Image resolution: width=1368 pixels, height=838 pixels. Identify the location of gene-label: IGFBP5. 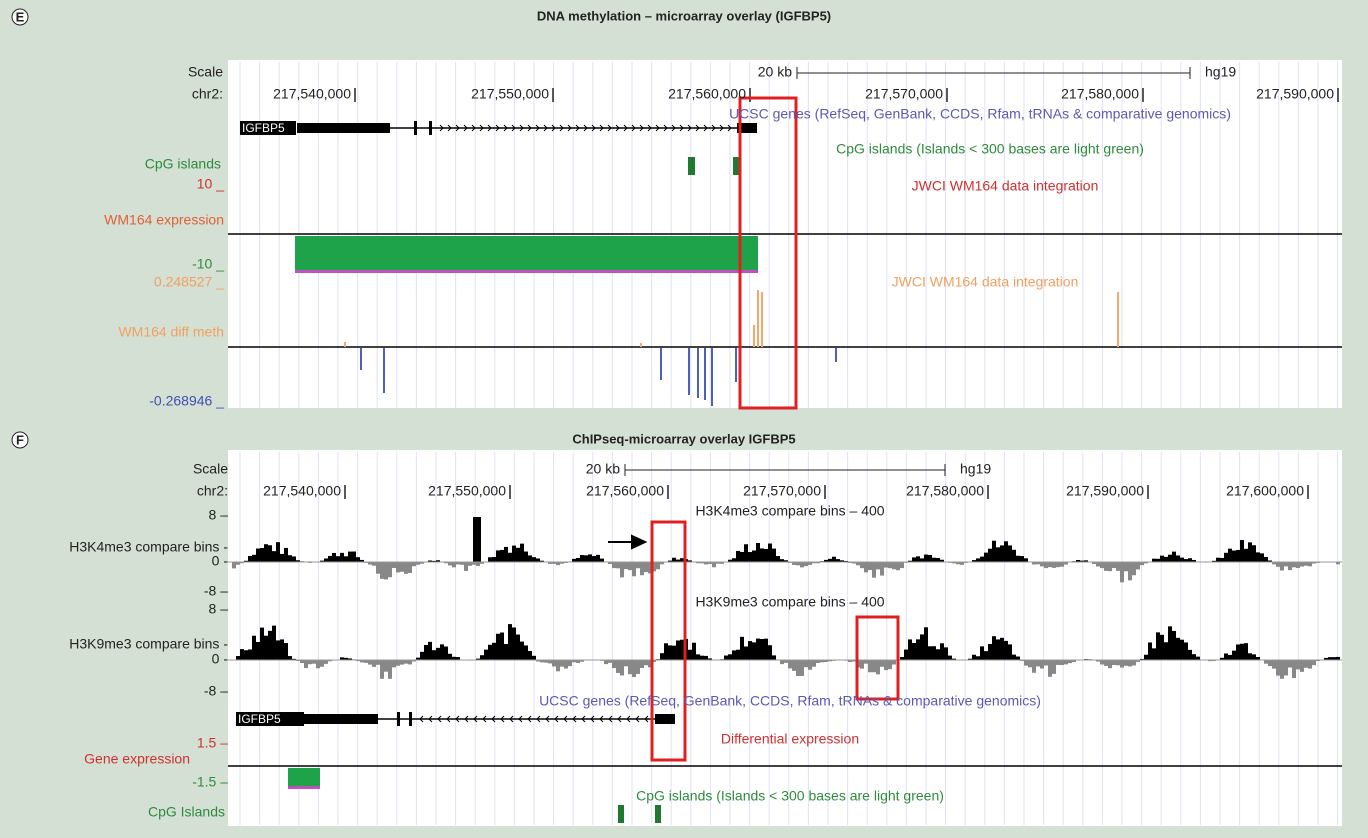
(259, 719).